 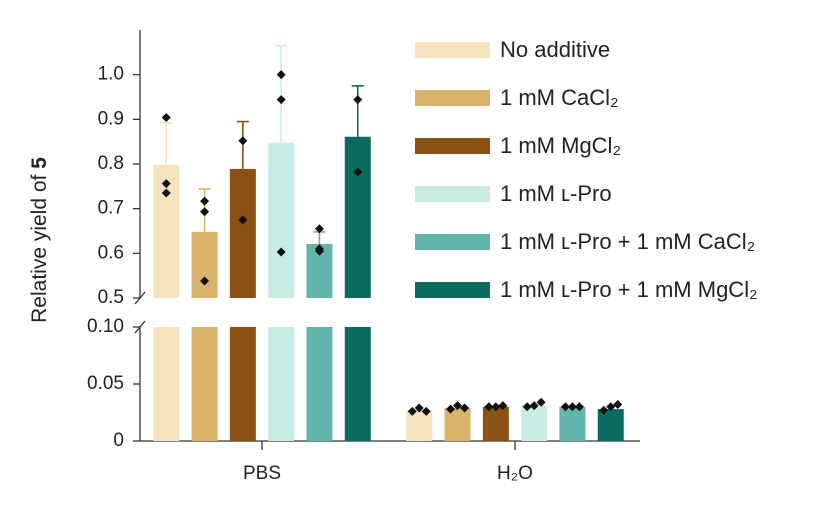 I want to click on x-tick-label: PBS, so click(x=262, y=473).